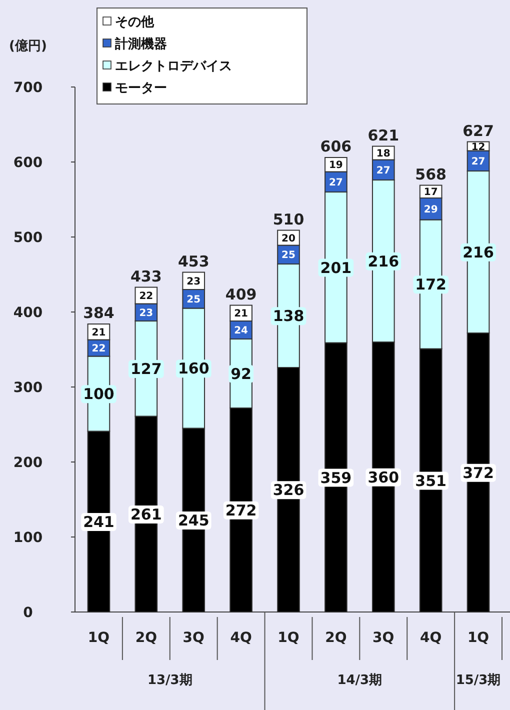 This screenshot has width=510, height=710. I want to click on data-label: 20, so click(289, 238).